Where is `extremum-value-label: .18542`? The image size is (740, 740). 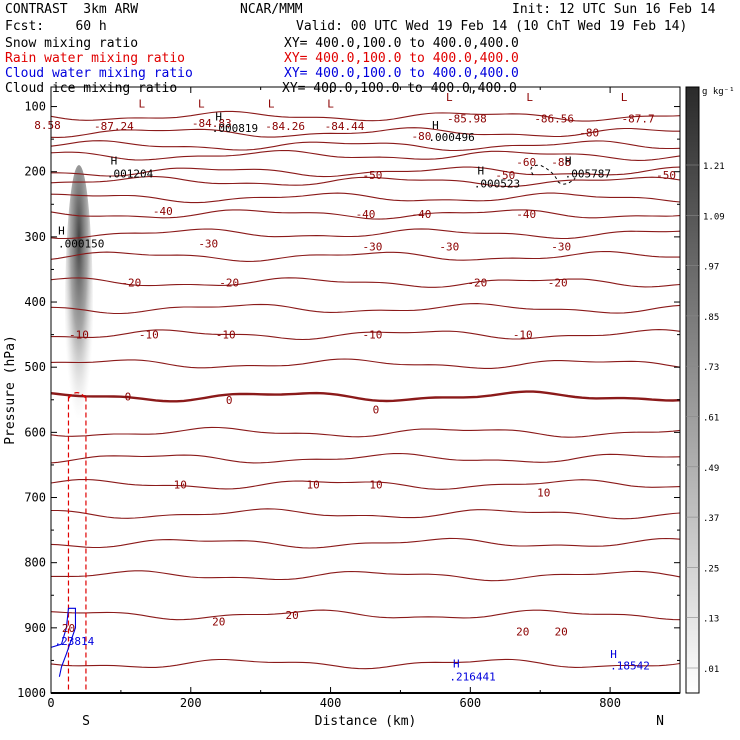 extremum-value-label: .18542 is located at coordinates (630, 666).